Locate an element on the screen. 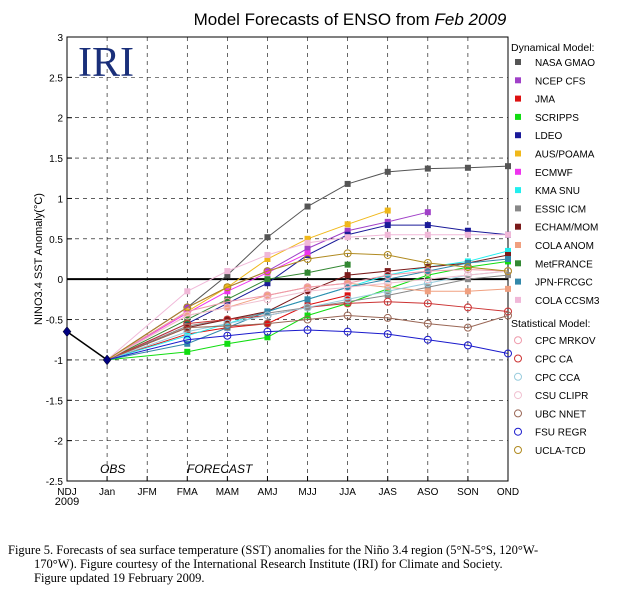 This screenshot has height=589, width=632. legend-marker-cpc-ca is located at coordinates (518, 358).